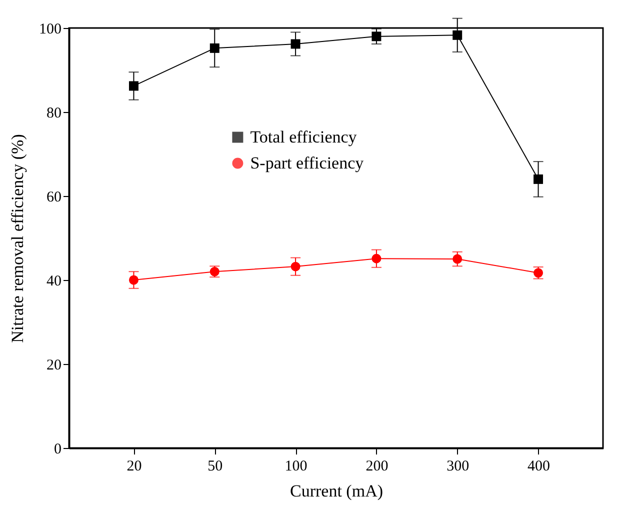  I want to click on x-tick-label: 20, so click(134, 466).